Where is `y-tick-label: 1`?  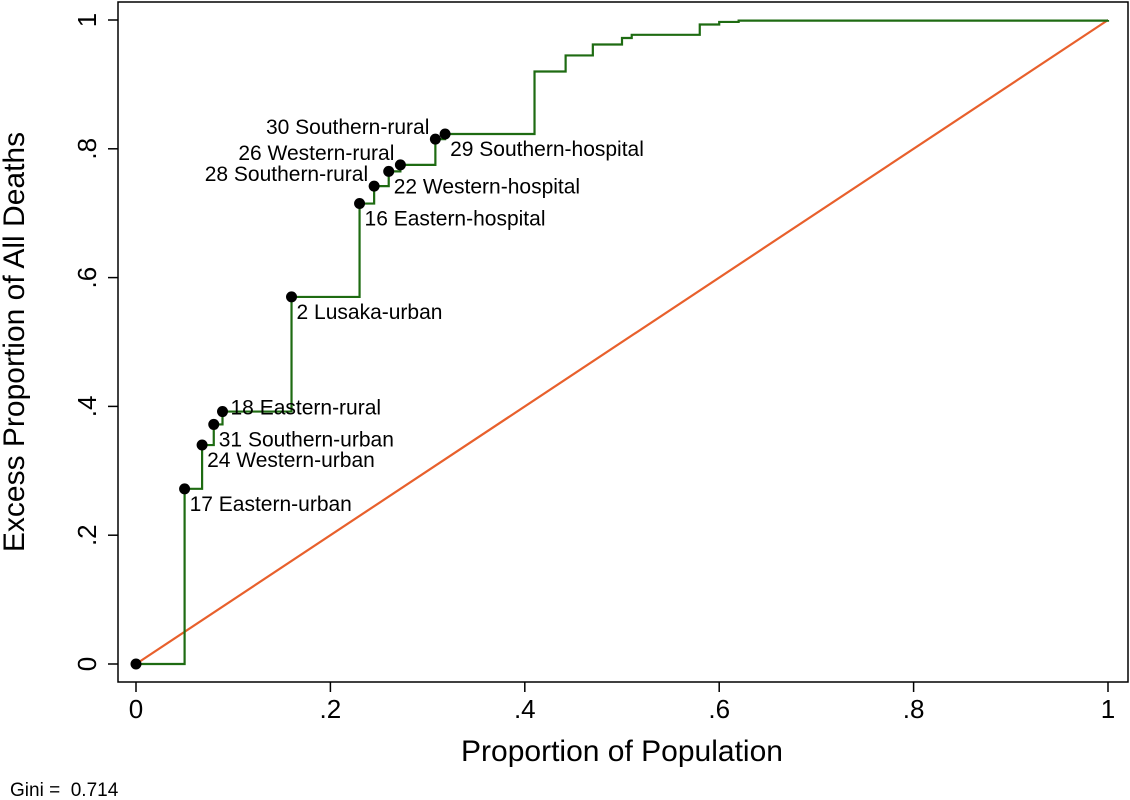 y-tick-label: 1 is located at coordinates (87, 20).